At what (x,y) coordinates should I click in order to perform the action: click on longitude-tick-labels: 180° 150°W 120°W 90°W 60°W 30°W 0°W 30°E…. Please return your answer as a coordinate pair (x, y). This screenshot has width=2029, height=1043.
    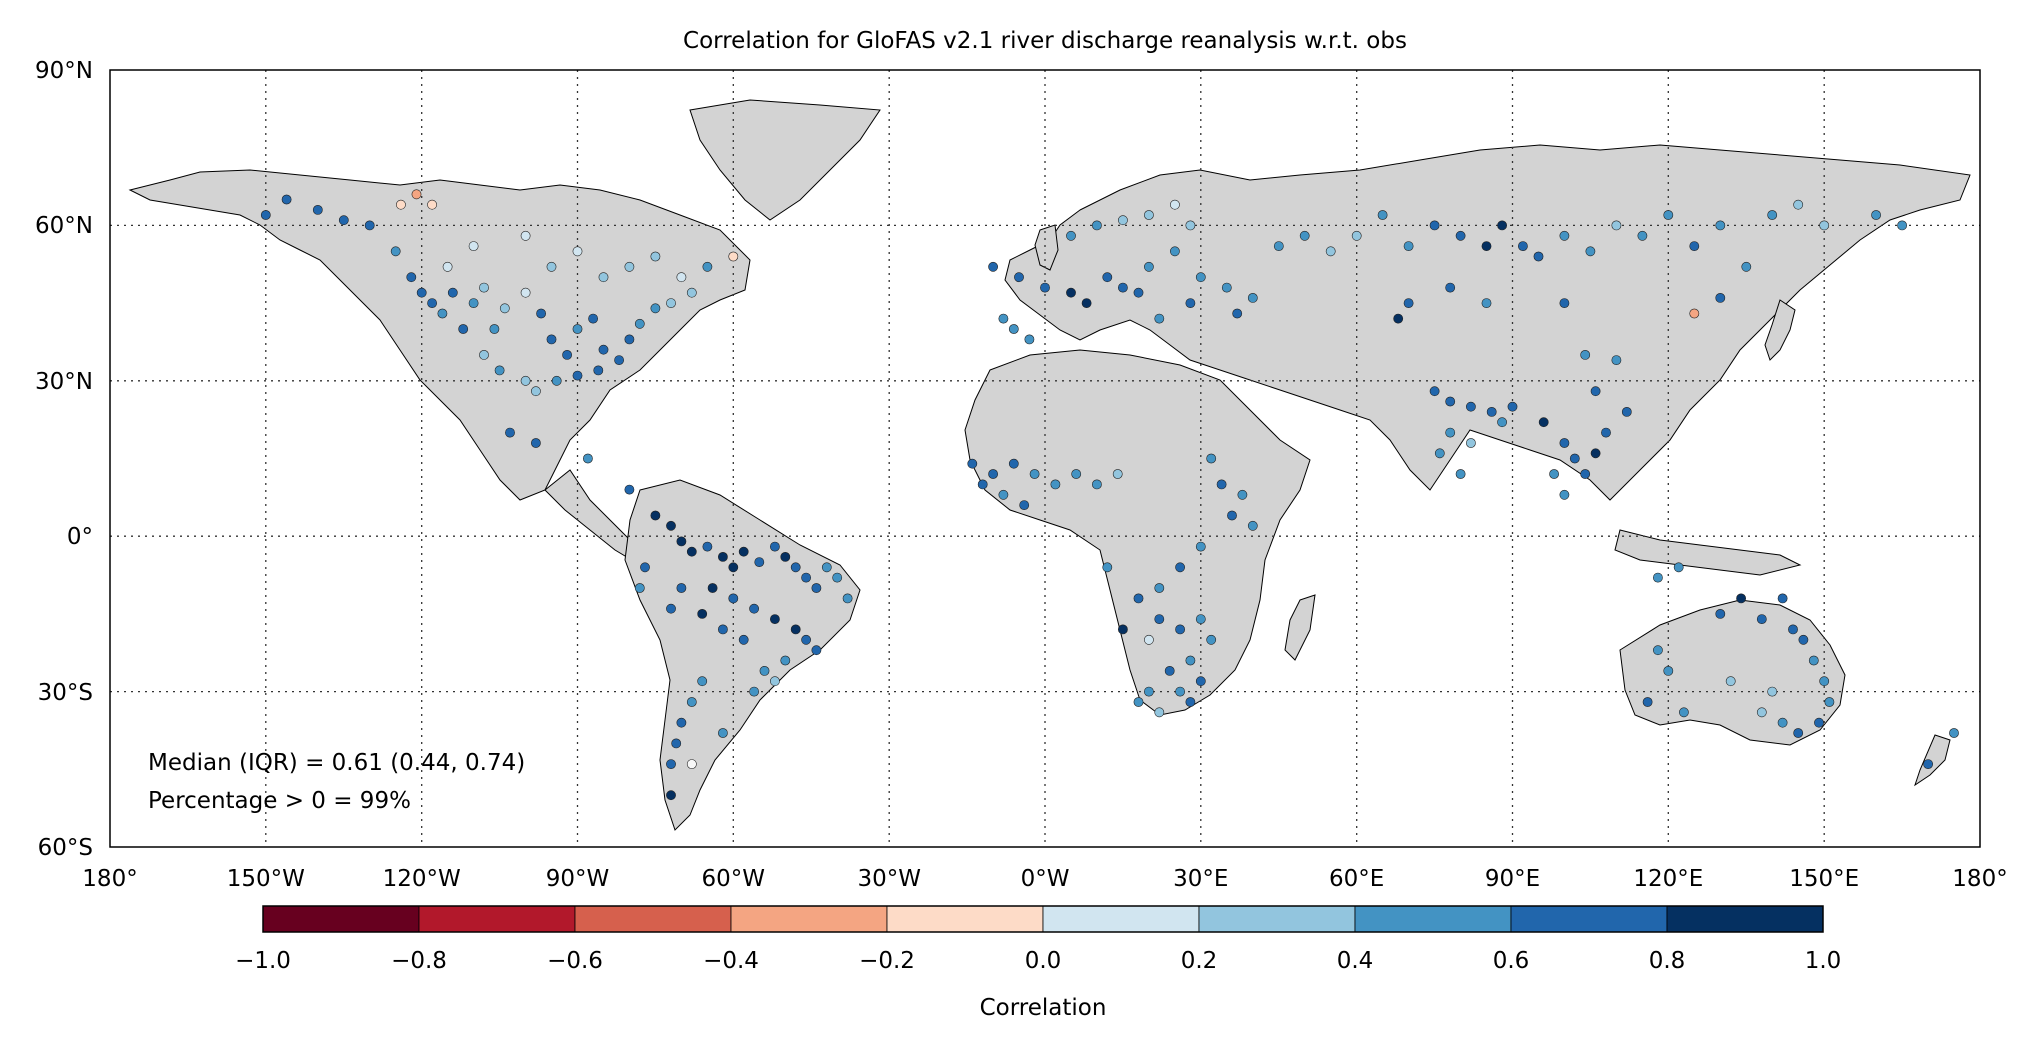
    Looking at the image, I should click on (1044, 879).